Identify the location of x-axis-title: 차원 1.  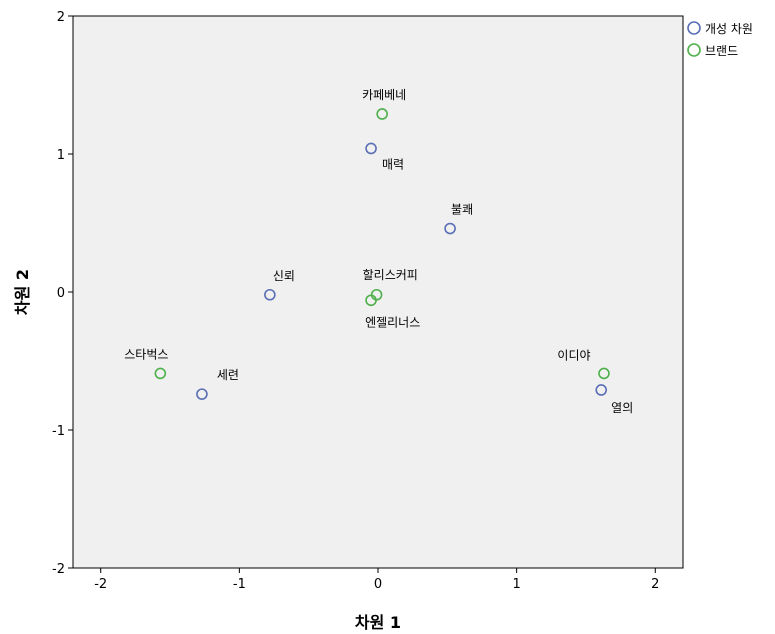
(378, 622).